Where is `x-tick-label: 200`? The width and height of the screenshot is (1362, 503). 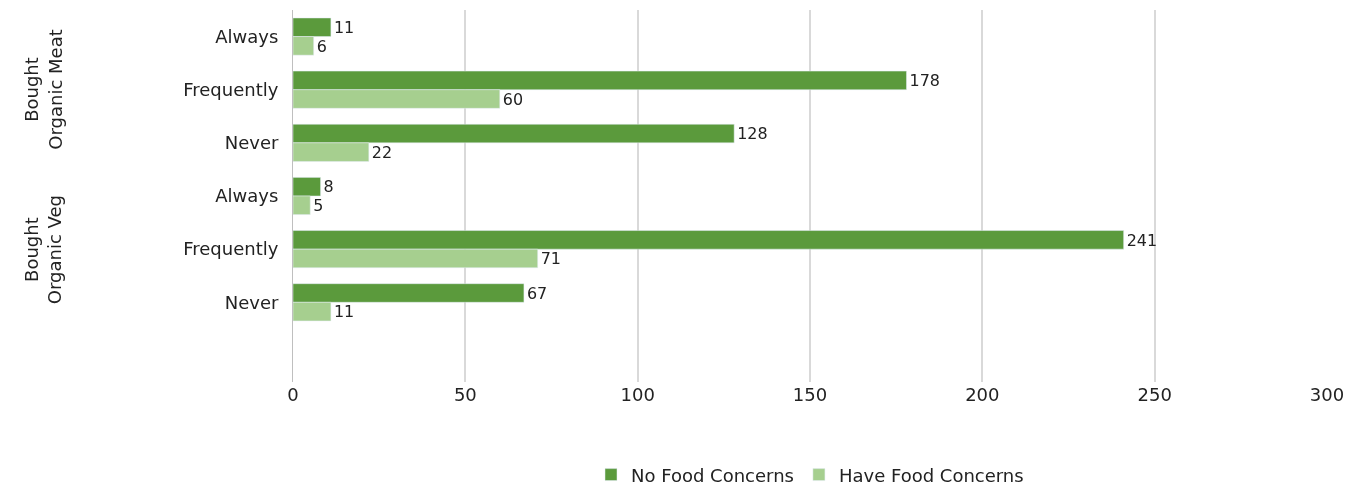 x-tick-label: 200 is located at coordinates (982, 394).